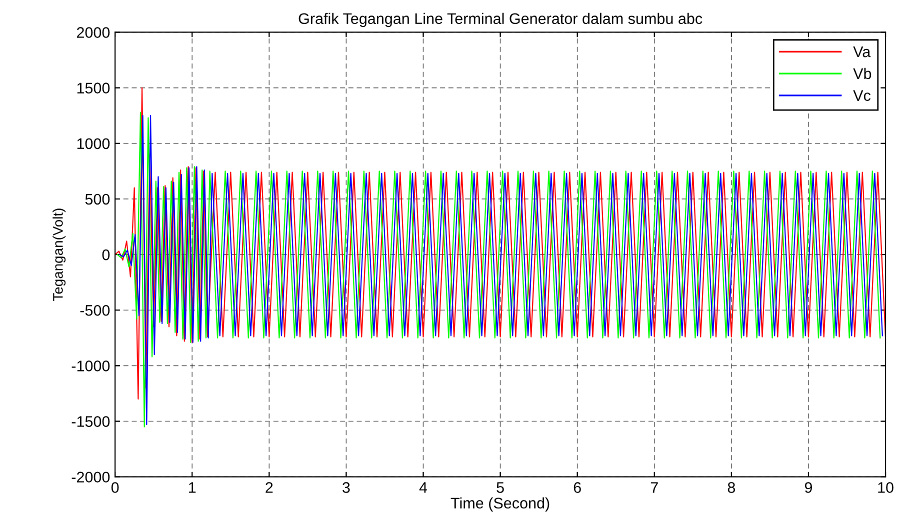 The image size is (899, 520). I want to click on y-tick-label: -1000, so click(91, 366).